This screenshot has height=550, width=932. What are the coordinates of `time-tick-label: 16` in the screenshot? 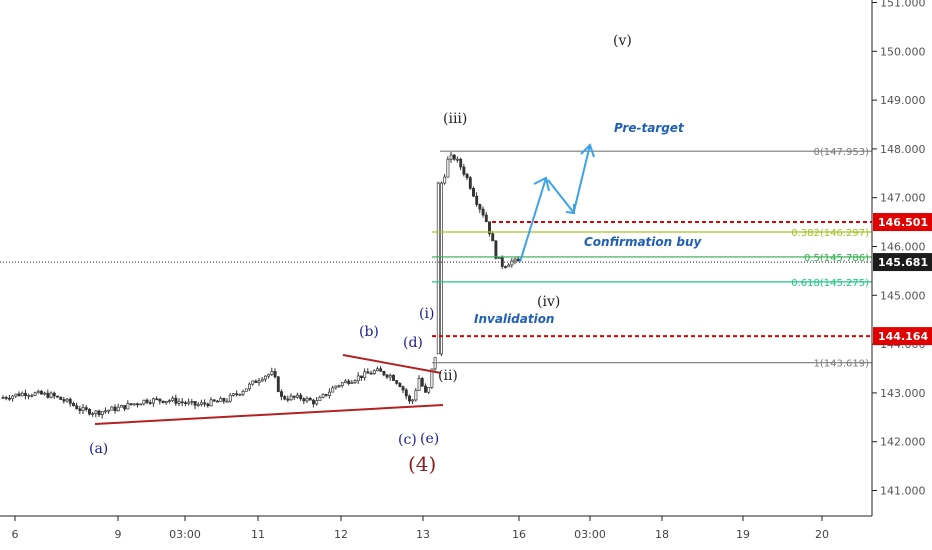 It's located at (519, 534).